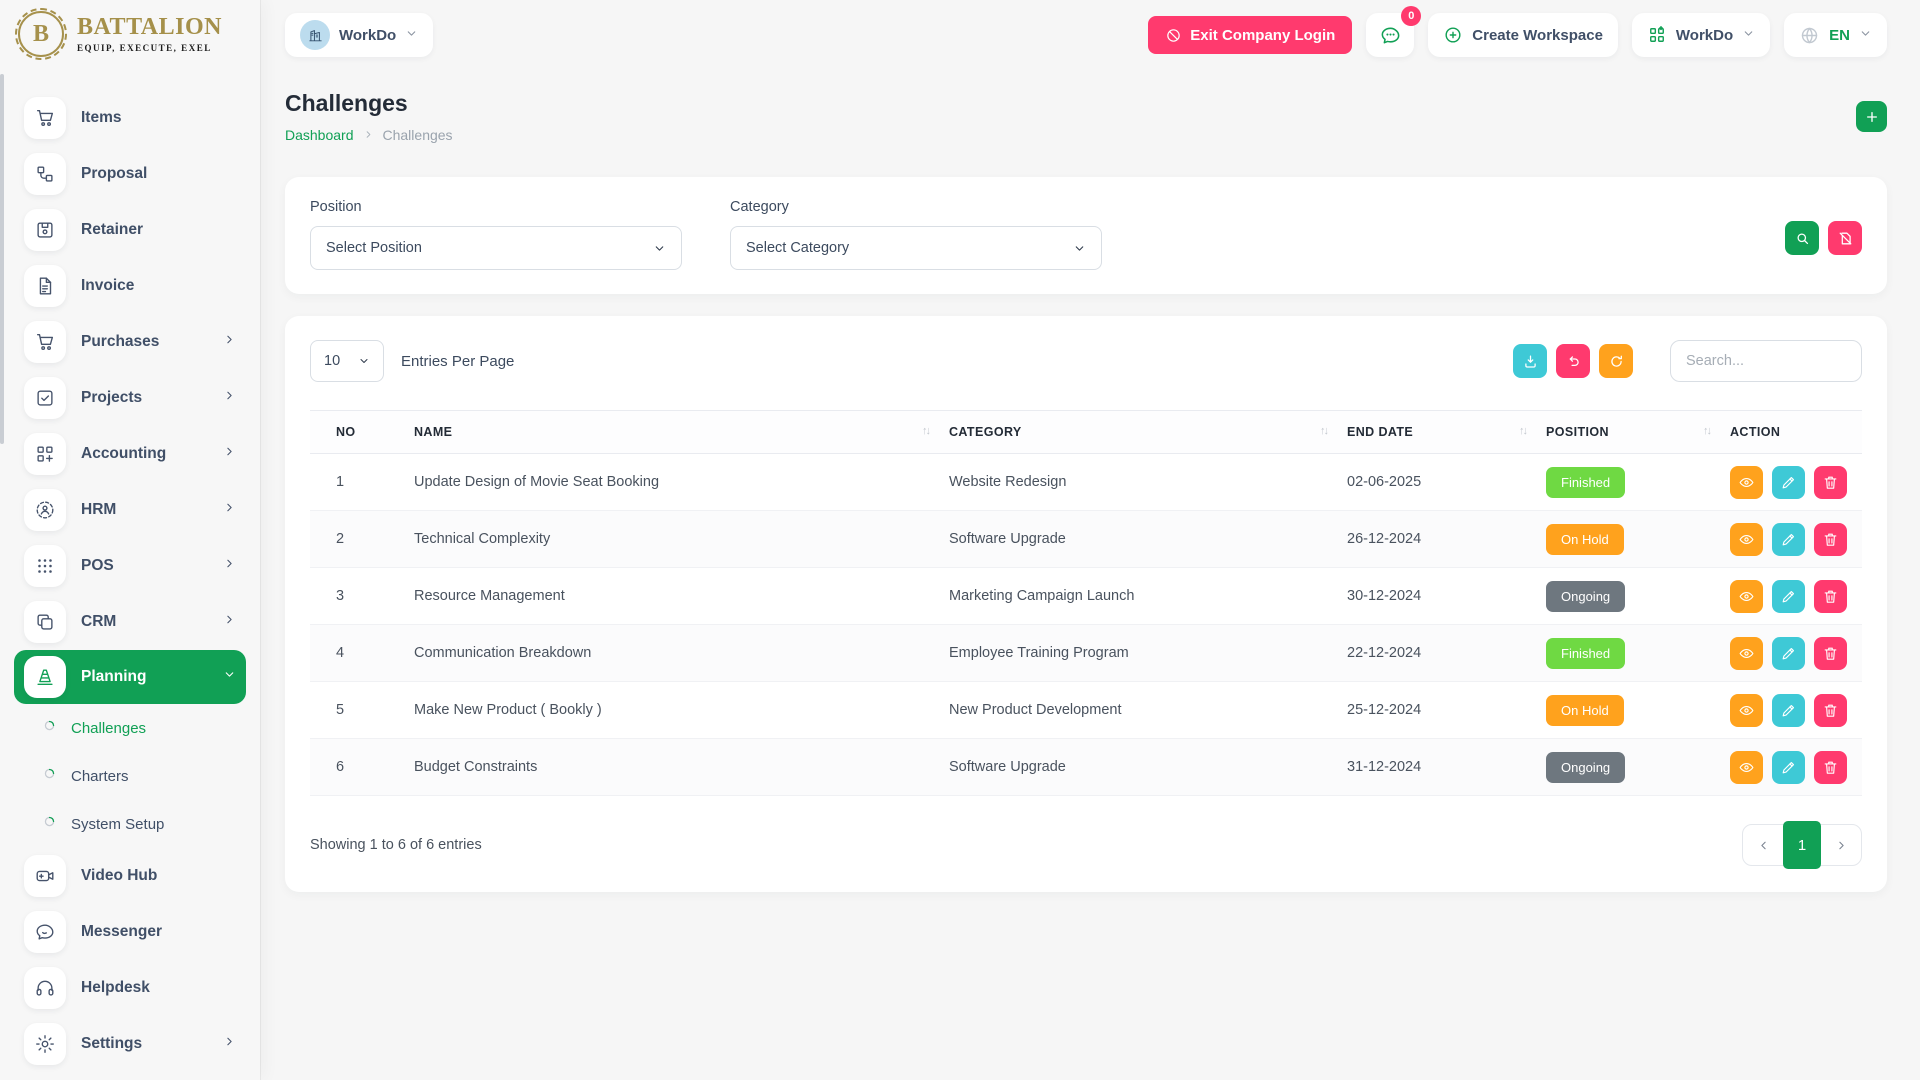 The height and width of the screenshot is (1080, 1920). Describe the element at coordinates (121, 931) in the screenshot. I see `sidebar-item-label: Messenger` at that location.